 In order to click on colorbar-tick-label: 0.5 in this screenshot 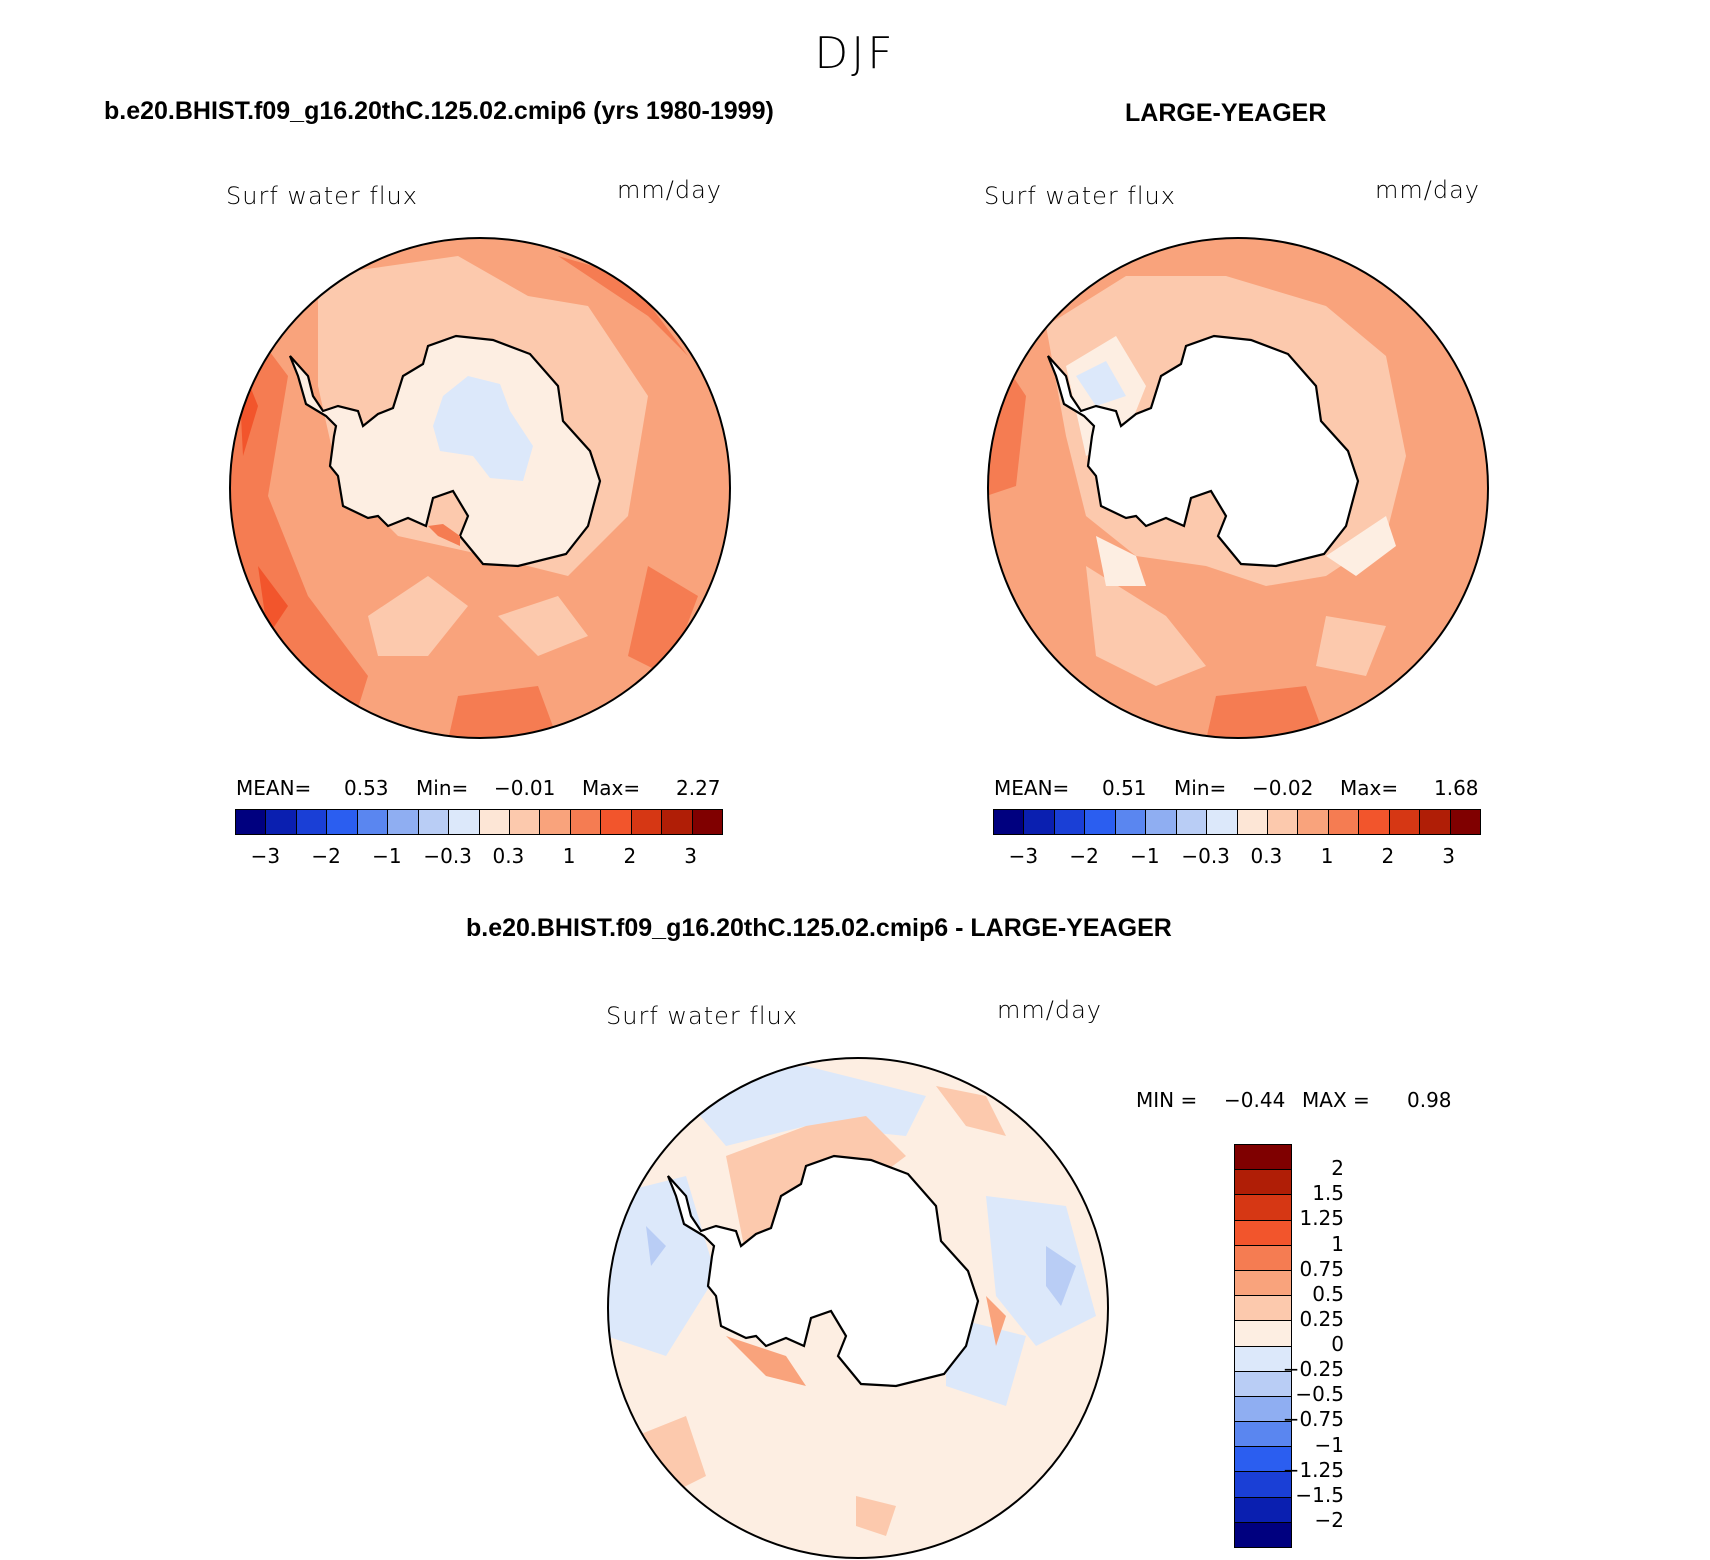, I will do `click(1328, 1293)`.